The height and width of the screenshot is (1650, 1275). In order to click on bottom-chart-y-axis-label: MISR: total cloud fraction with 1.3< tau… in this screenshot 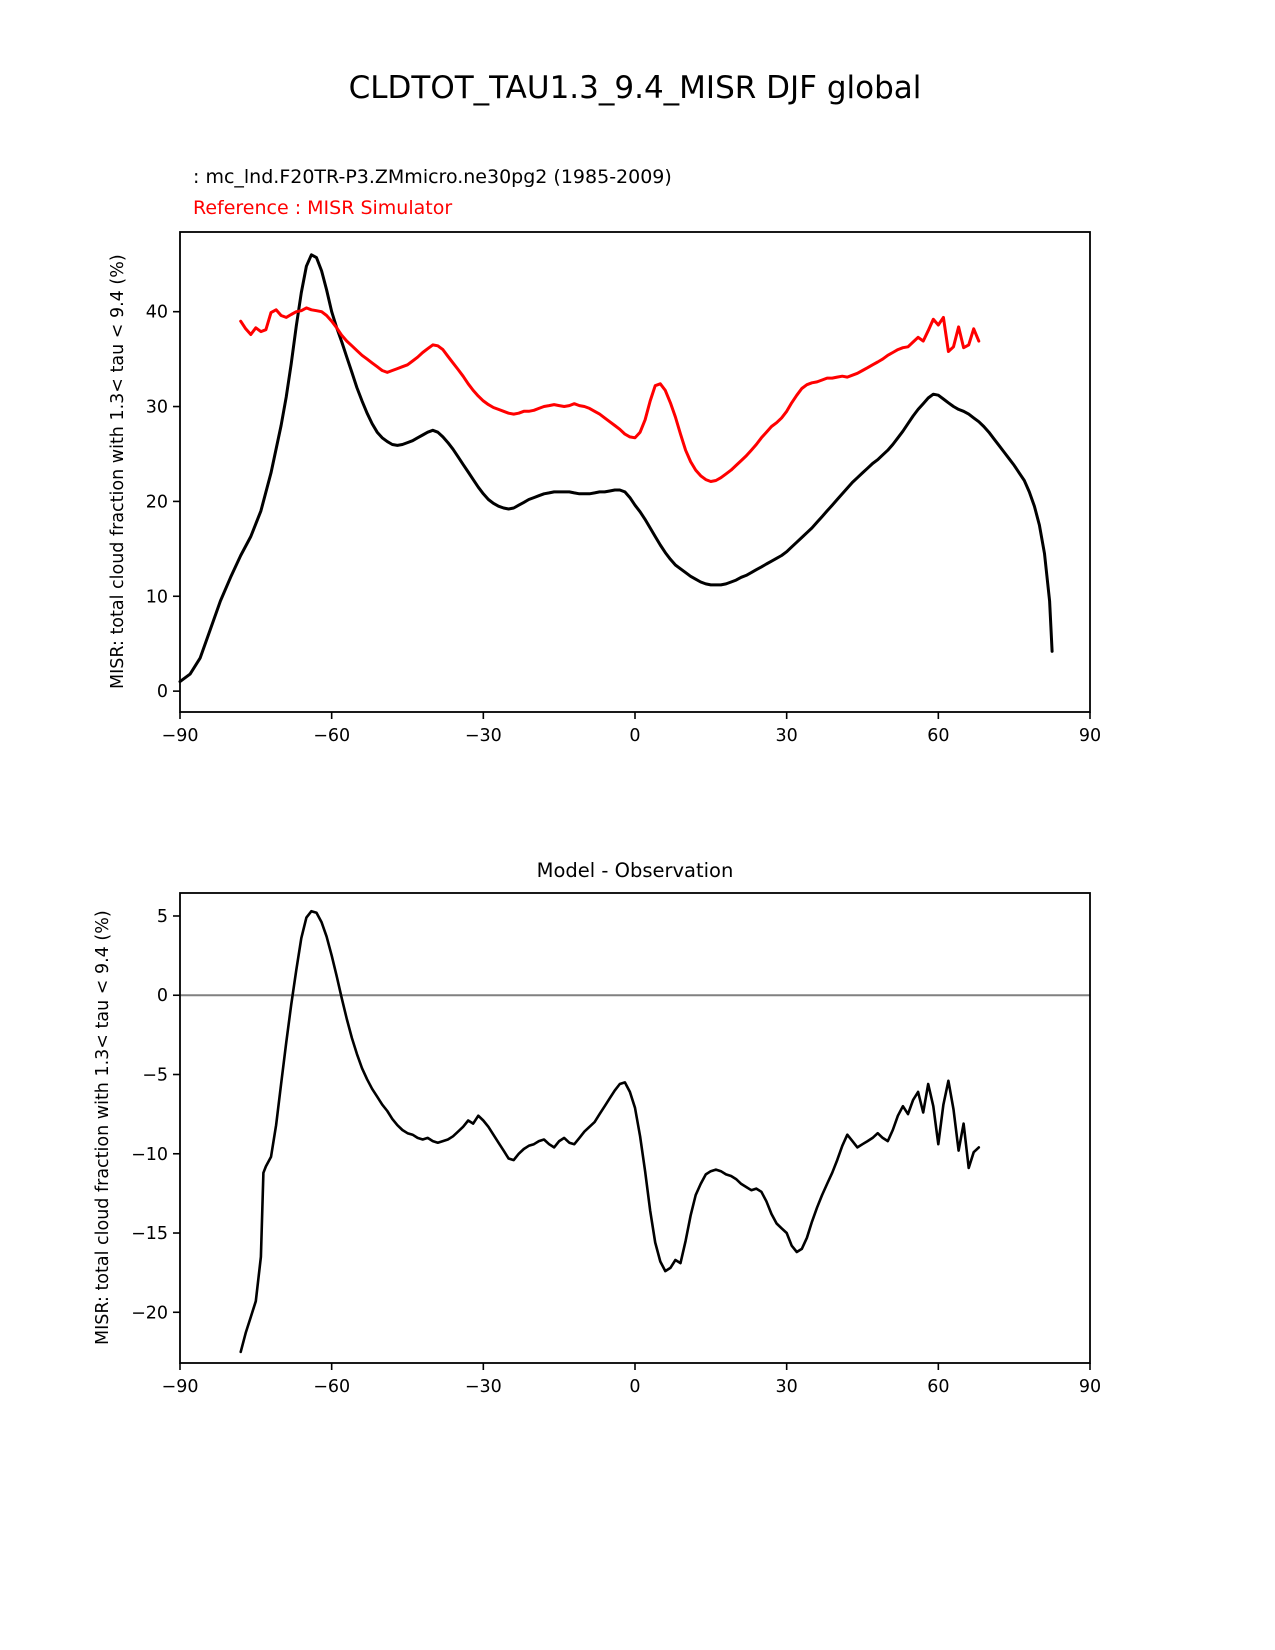, I will do `click(103, 1128)`.